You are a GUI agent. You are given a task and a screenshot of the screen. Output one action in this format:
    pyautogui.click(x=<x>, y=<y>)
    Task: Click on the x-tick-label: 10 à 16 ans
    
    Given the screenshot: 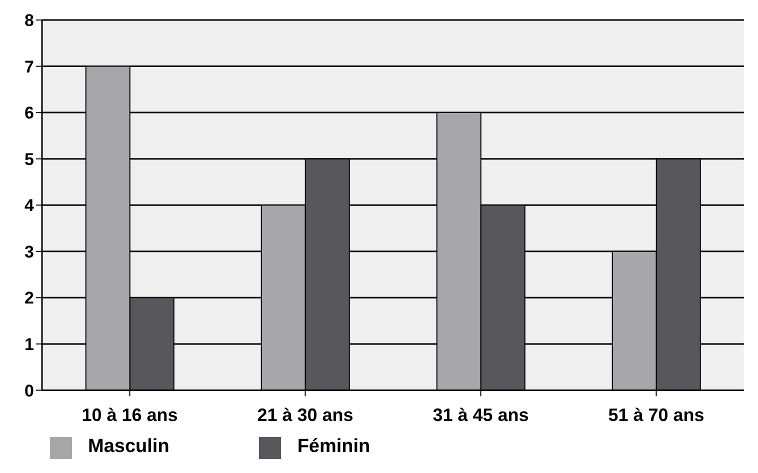 What is the action you would take?
    pyautogui.click(x=130, y=415)
    